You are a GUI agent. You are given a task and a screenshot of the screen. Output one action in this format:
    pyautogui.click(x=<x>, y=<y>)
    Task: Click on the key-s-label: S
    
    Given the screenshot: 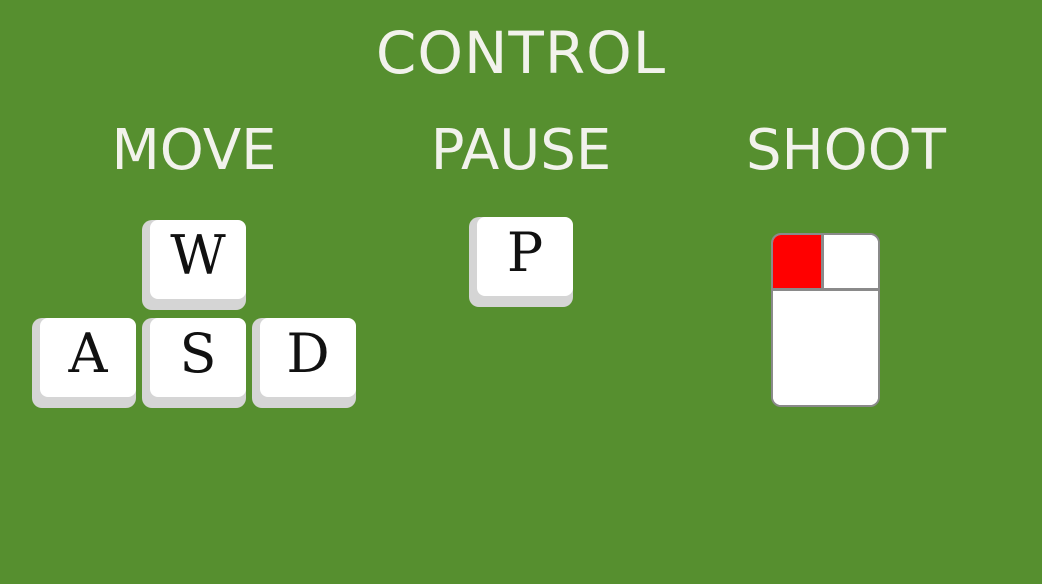 What is the action you would take?
    pyautogui.click(x=198, y=353)
    